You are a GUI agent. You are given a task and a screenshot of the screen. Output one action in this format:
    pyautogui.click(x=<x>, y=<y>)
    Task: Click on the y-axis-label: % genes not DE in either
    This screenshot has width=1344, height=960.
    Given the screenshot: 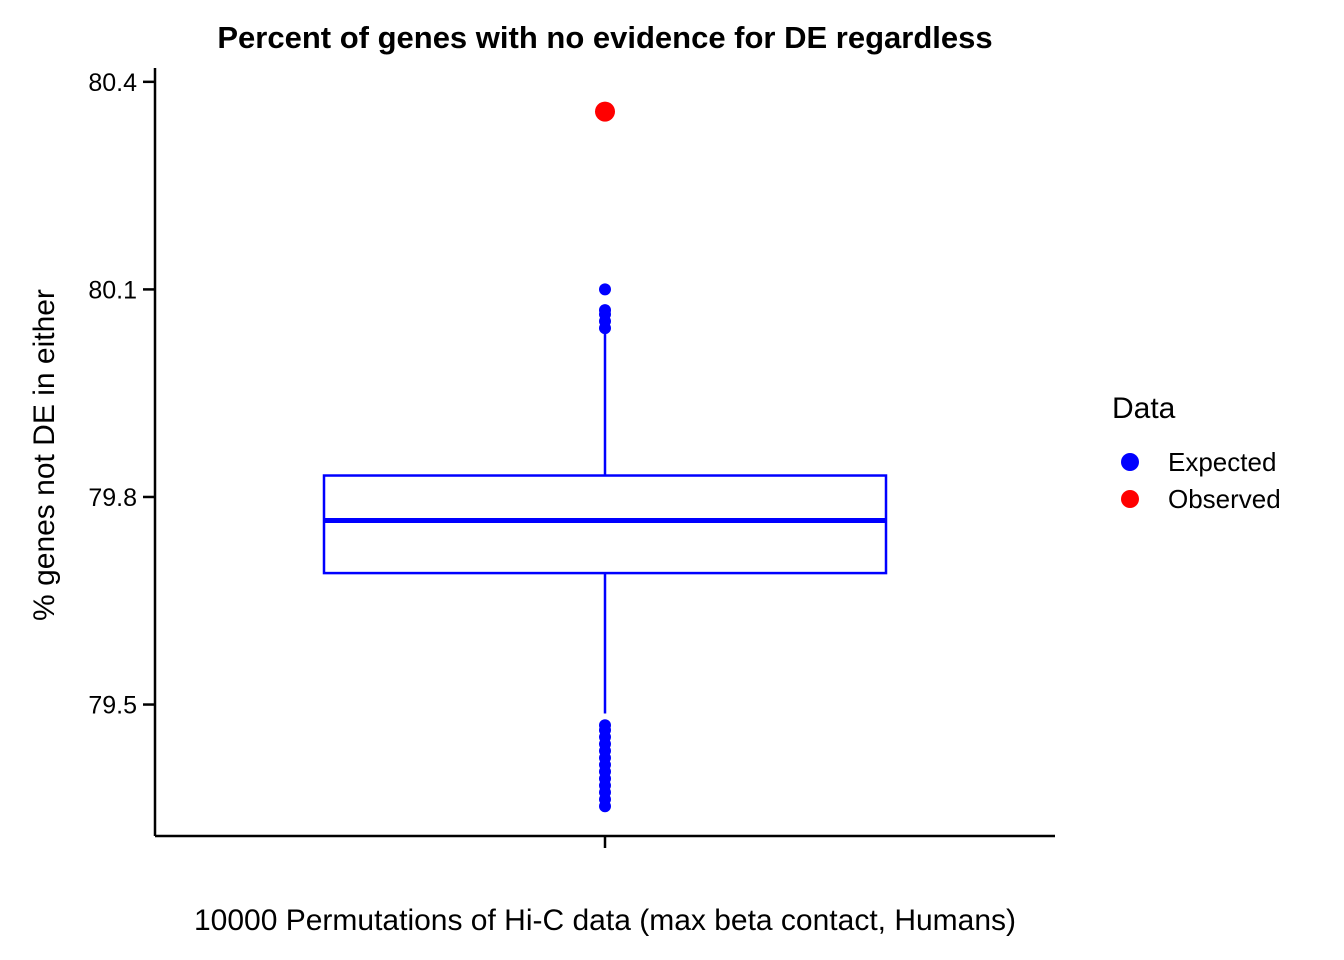 What is the action you would take?
    pyautogui.click(x=44, y=455)
    